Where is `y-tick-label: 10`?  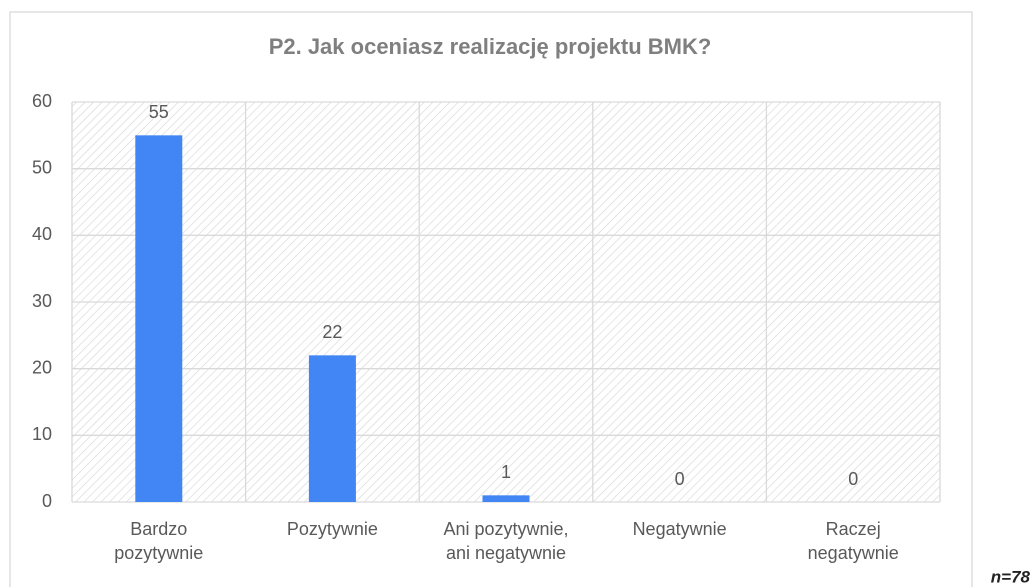 y-tick-label: 10 is located at coordinates (42, 434).